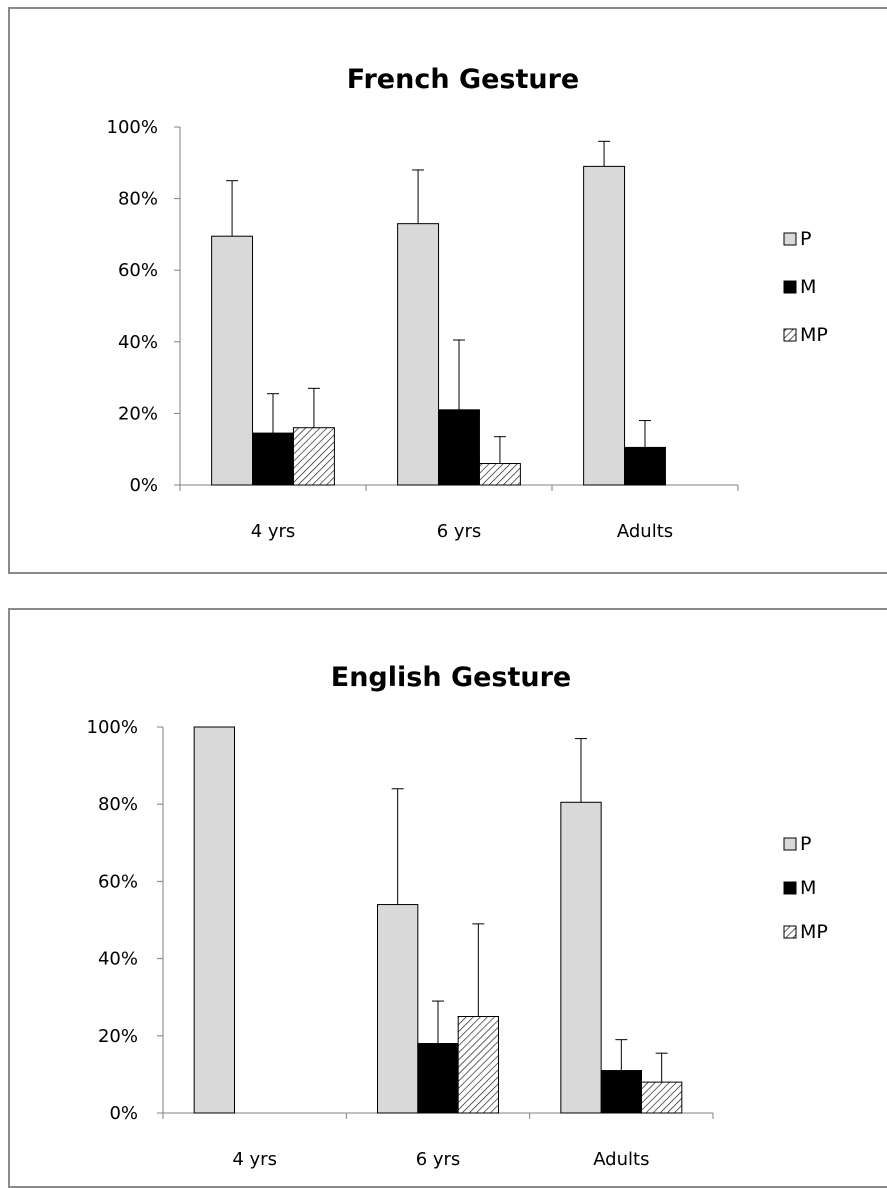 This screenshot has width=887, height=1188. Describe the element at coordinates (451, 677) in the screenshot. I see `chart-title: English Gesture` at that location.